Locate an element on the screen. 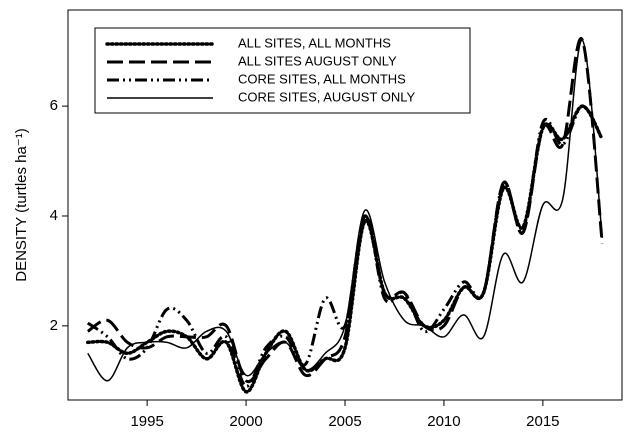  x-tick-label: 2005 is located at coordinates (344, 421).